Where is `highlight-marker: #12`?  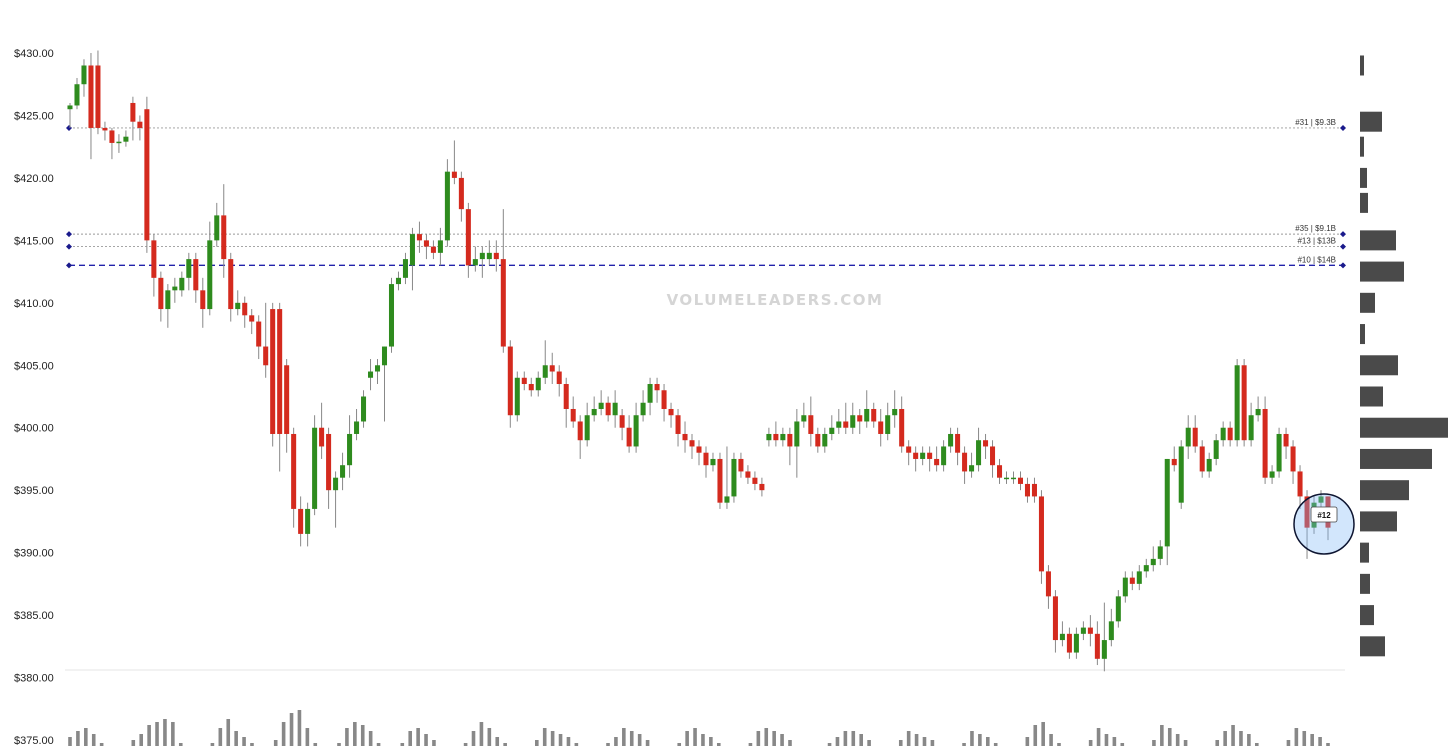 highlight-marker: #12 is located at coordinates (1324, 524).